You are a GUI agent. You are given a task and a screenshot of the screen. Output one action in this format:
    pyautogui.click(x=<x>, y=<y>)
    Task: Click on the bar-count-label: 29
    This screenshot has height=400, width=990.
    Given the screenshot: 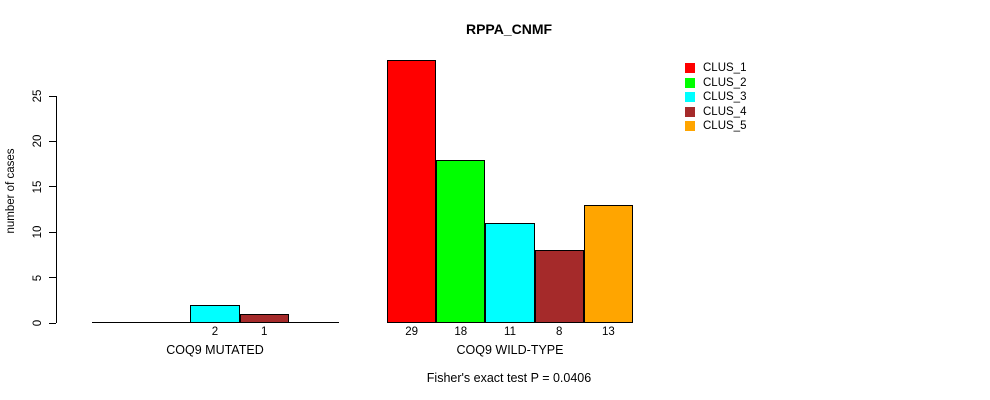 What is the action you would take?
    pyautogui.click(x=411, y=332)
    